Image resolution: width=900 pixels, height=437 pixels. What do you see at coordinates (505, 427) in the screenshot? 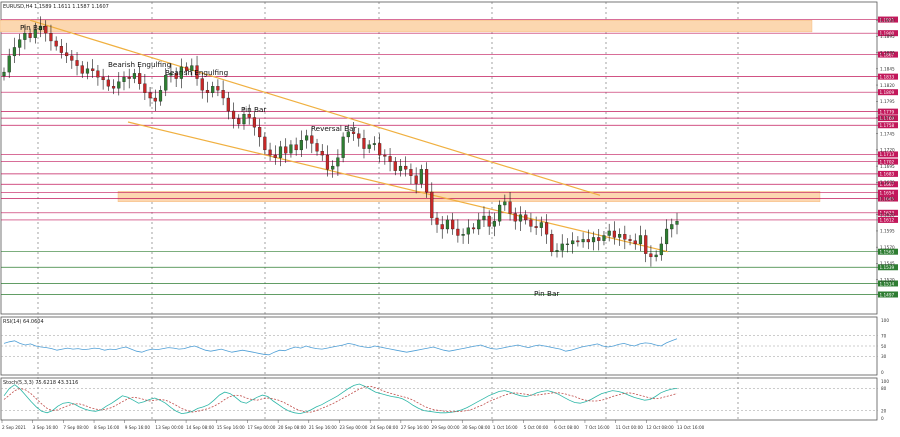
I see `x-tick-label: 1 Oct 16:00` at bounding box center [505, 427].